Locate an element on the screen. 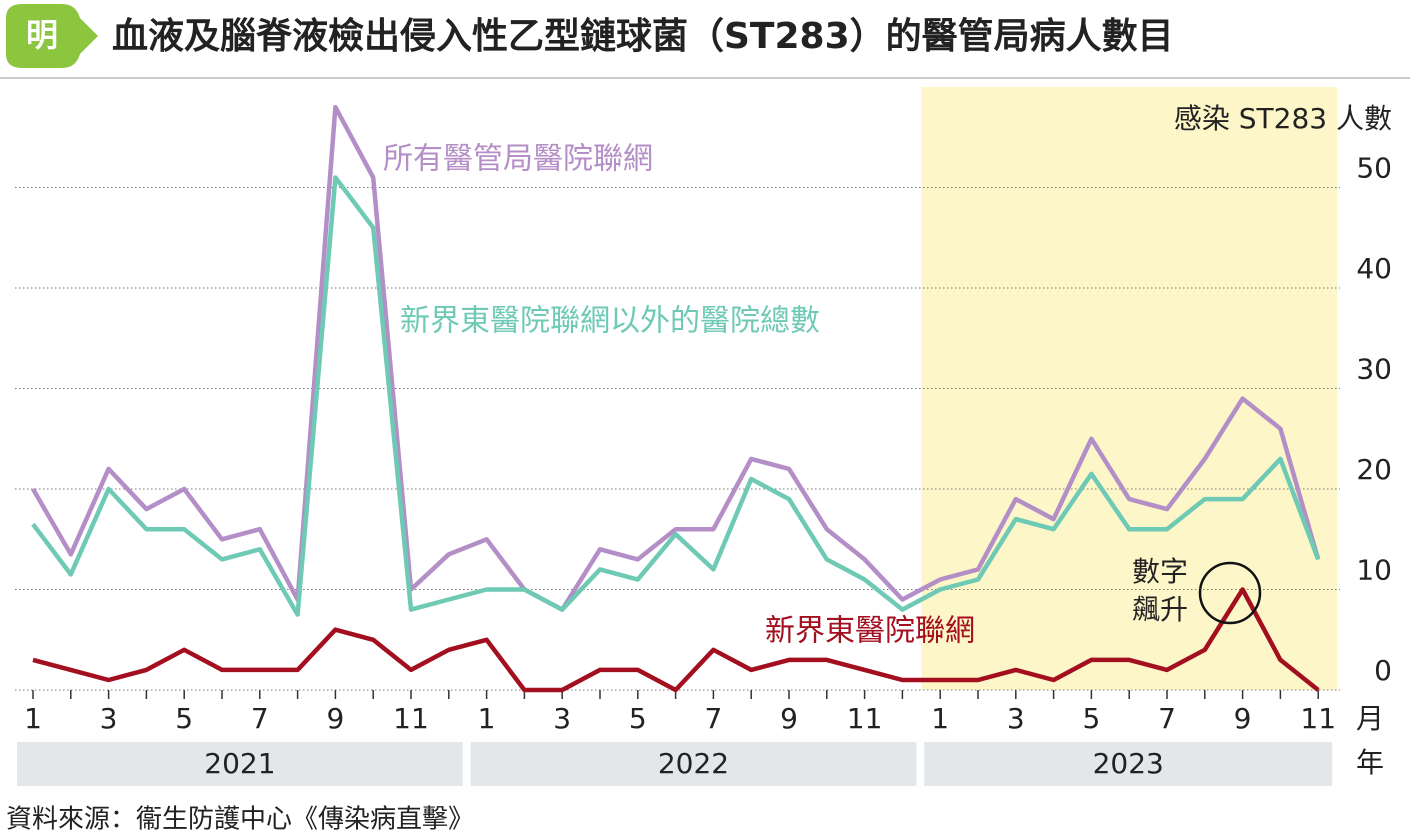 Image resolution: width=1410 pixels, height=837 pixels. series-line is located at coordinates (676, 640).